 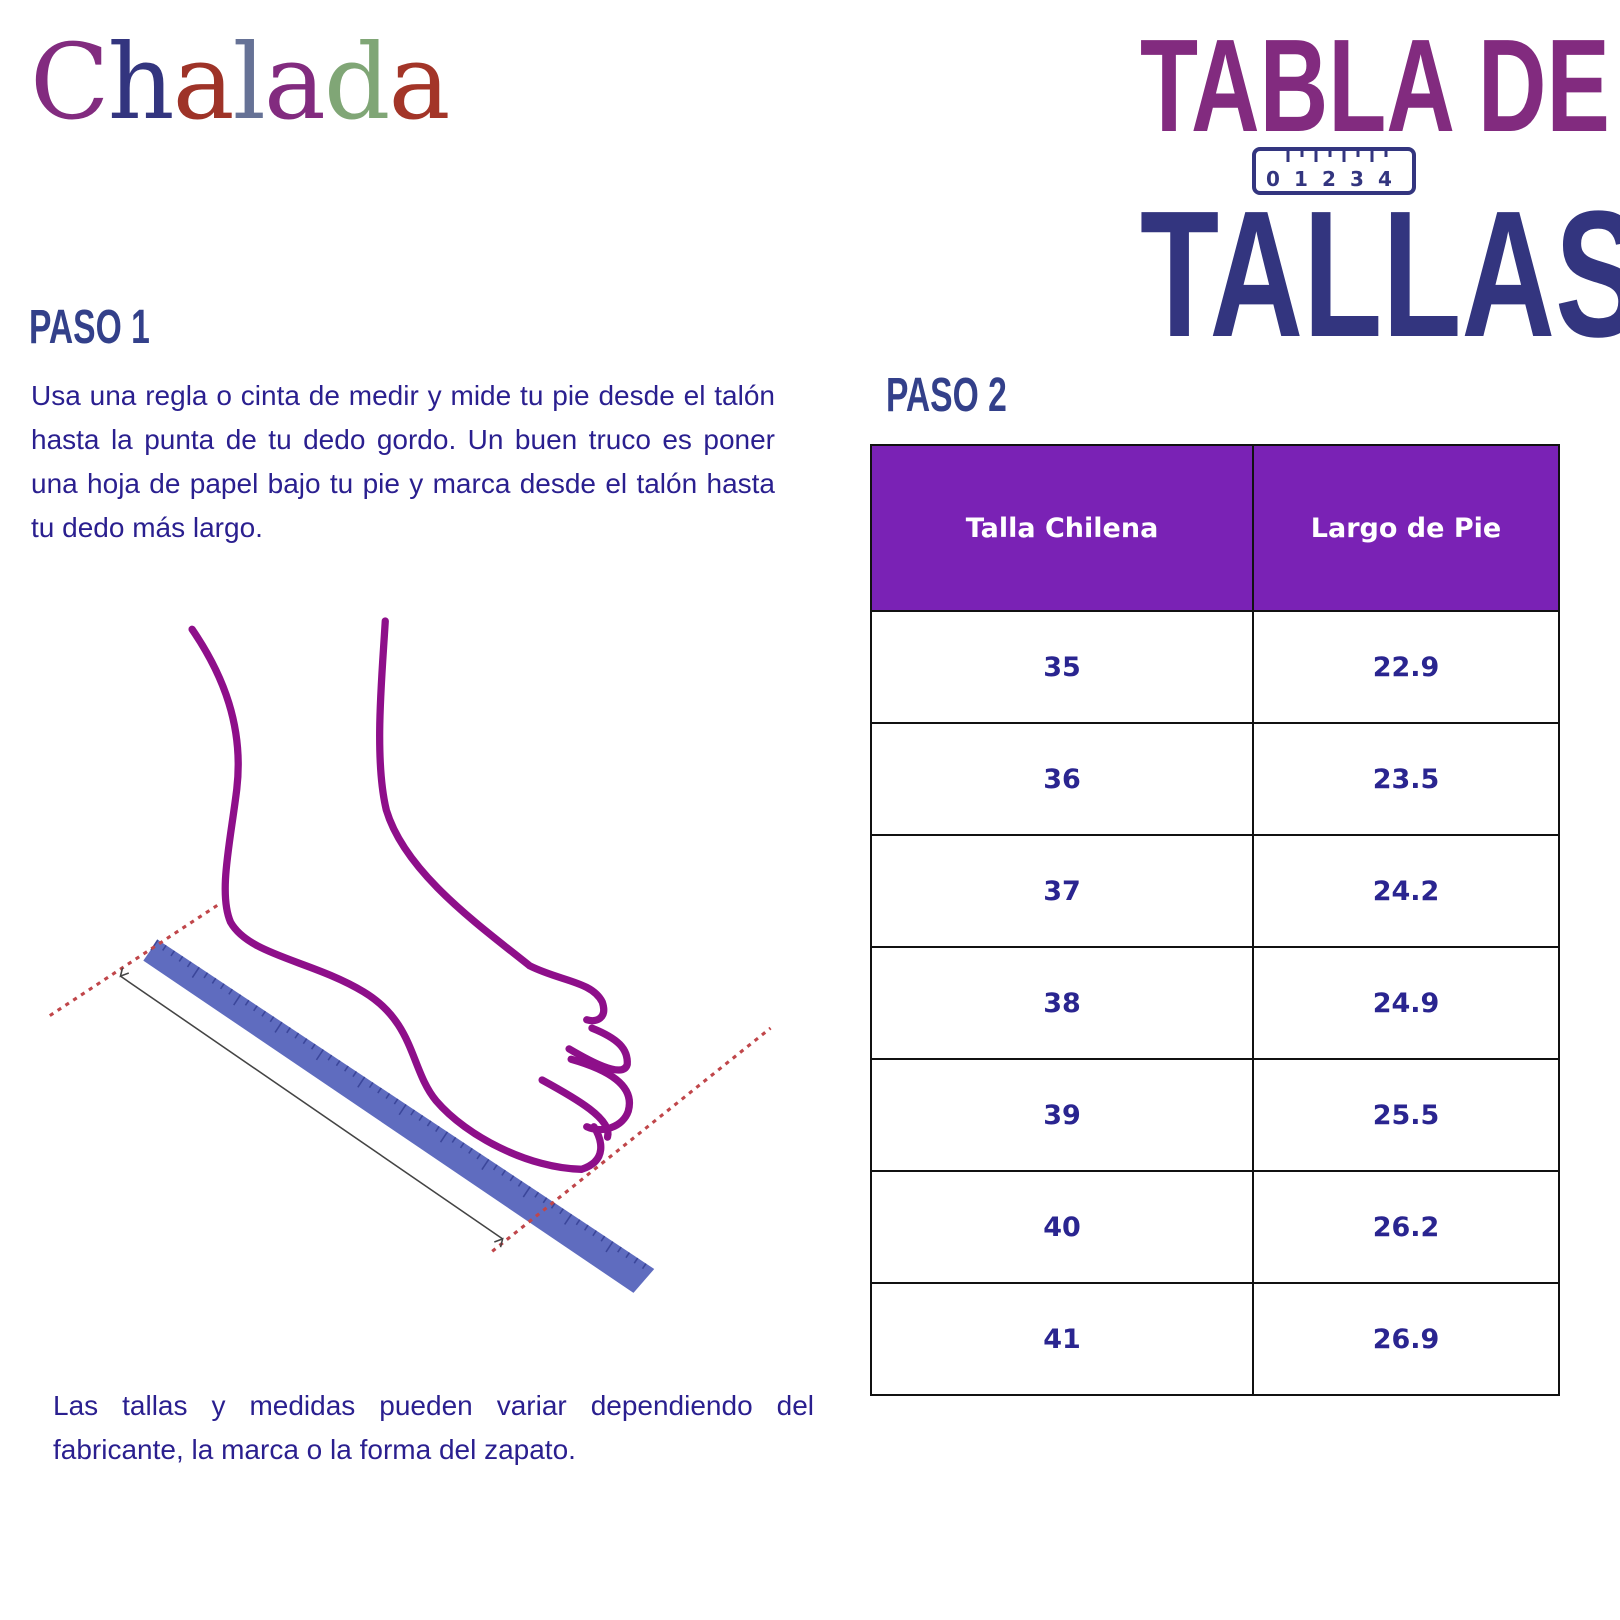 I want to click on foot-outline, so click(x=411, y=895).